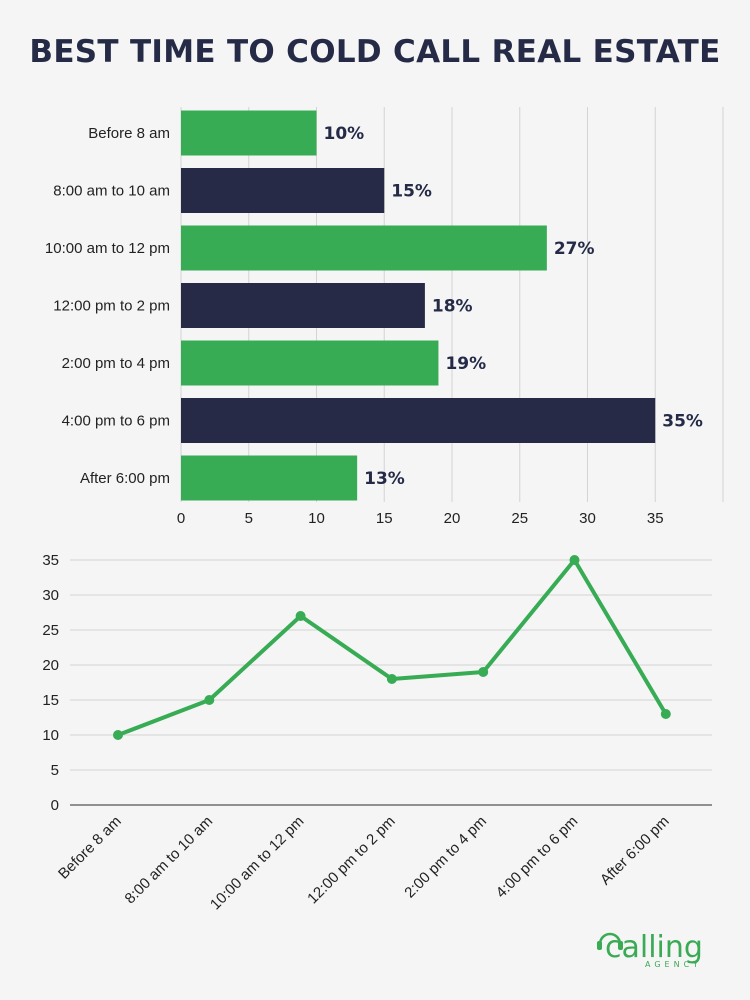  What do you see at coordinates (116, 421) in the screenshot?
I see `bar-category-label: 4:00 pm to 6 pm` at bounding box center [116, 421].